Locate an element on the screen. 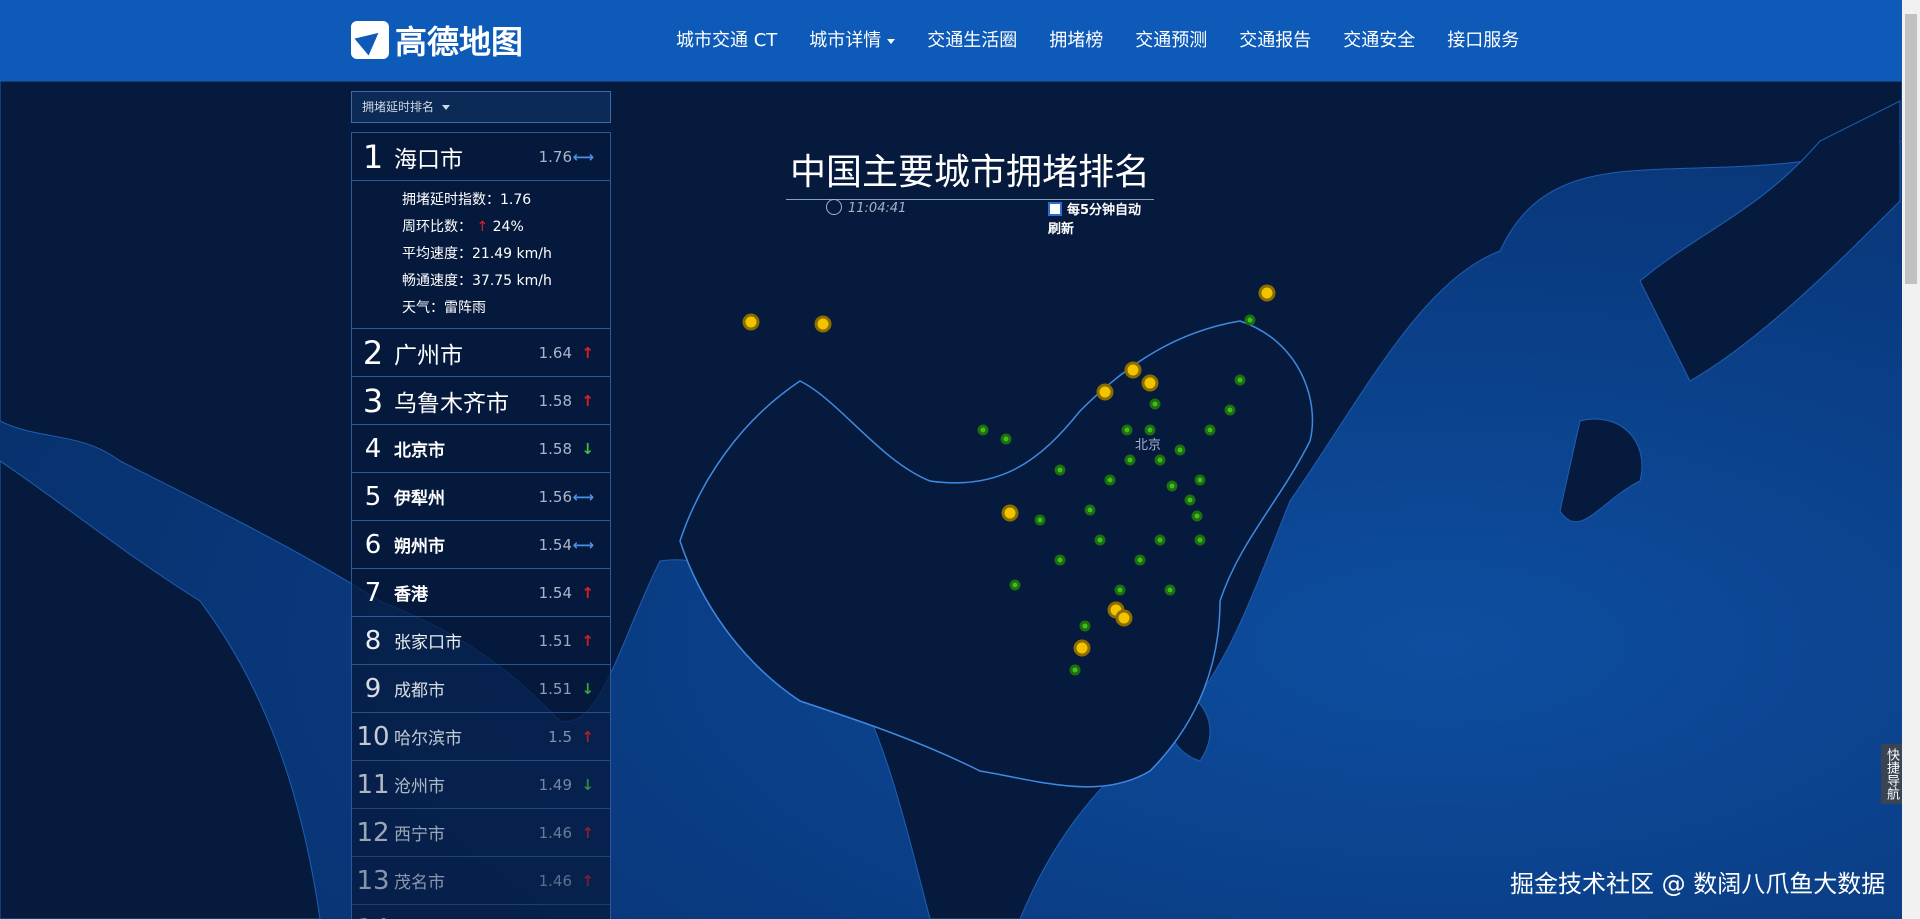 The image size is (1920, 919). rank-row: 2 广州市 1.64 ↑ is located at coordinates (481, 353).